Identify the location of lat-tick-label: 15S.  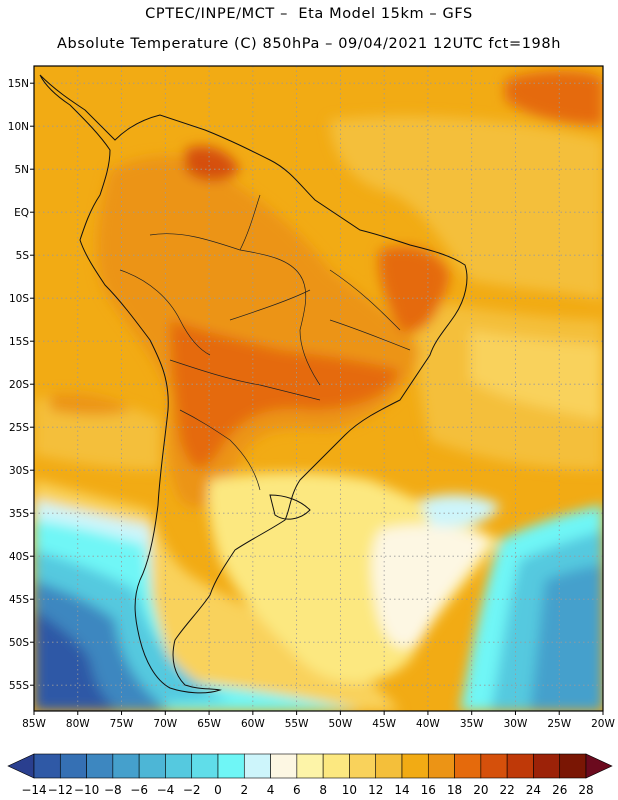
(19, 342).